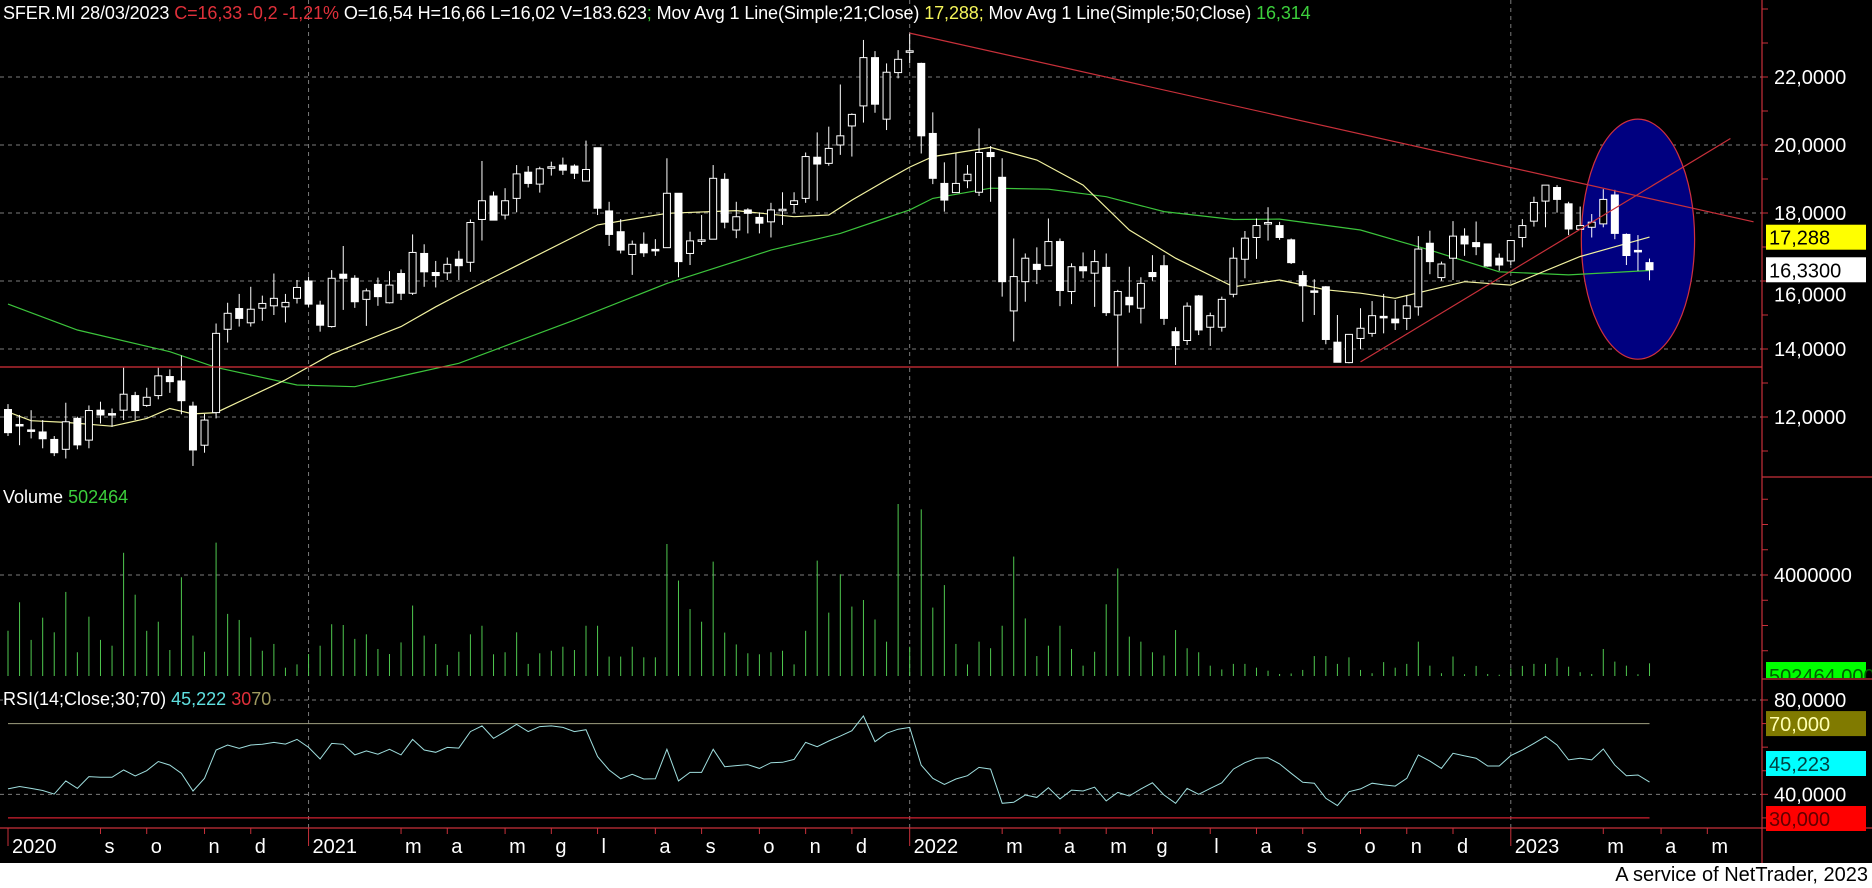 The image size is (1872, 888). I want to click on ma21-value: 17,288, so click(951, 13).